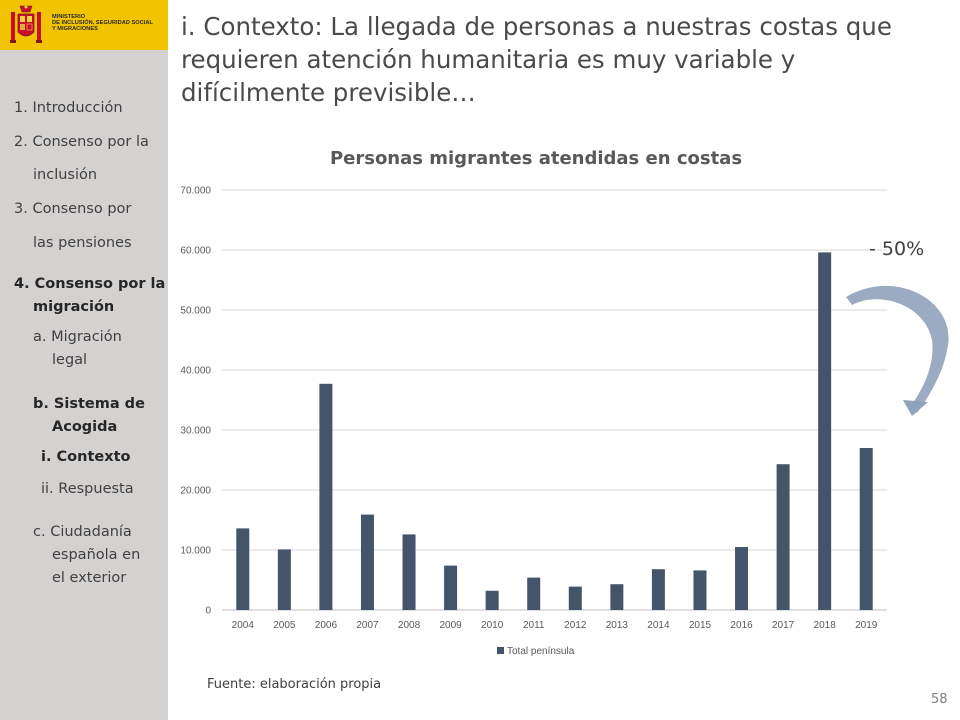 The image size is (960, 720). I want to click on sidebar-item-consenso-pensiones: 3. Consenso por, so click(73, 209).